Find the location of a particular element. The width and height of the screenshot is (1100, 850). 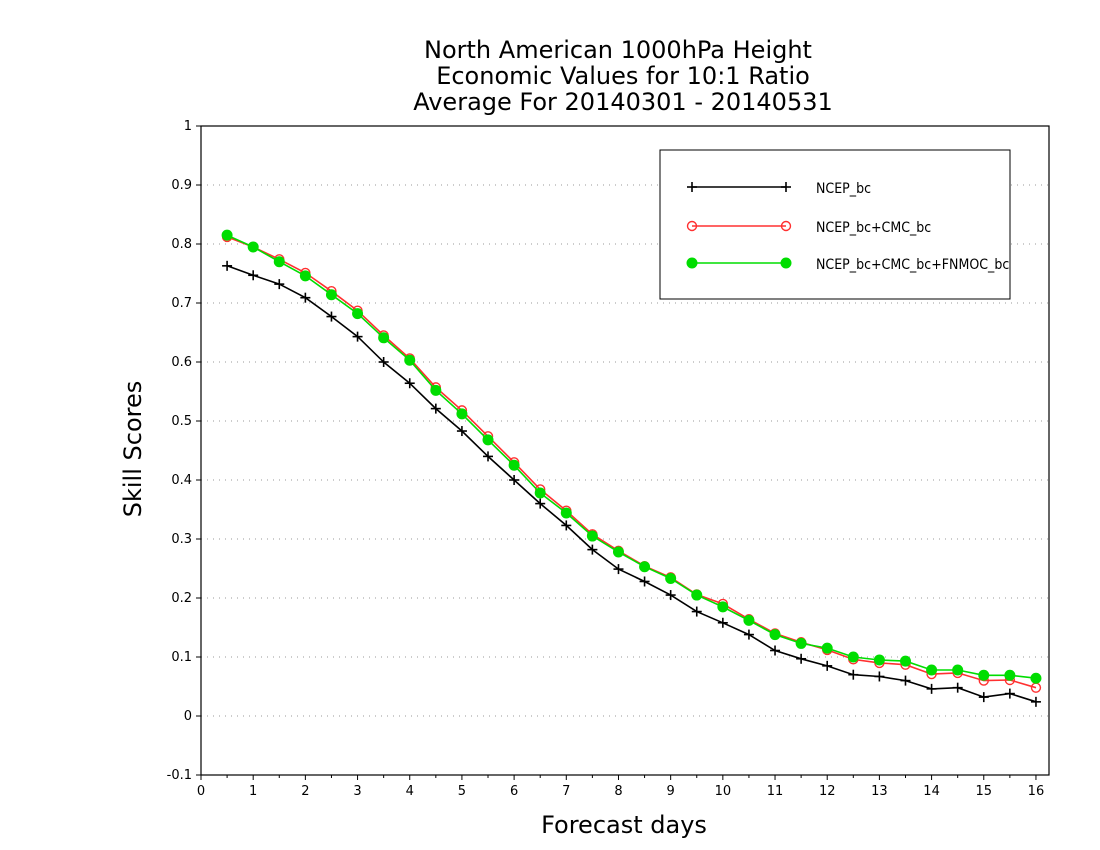

y-tick-label: 0.3 is located at coordinates (181, 539).